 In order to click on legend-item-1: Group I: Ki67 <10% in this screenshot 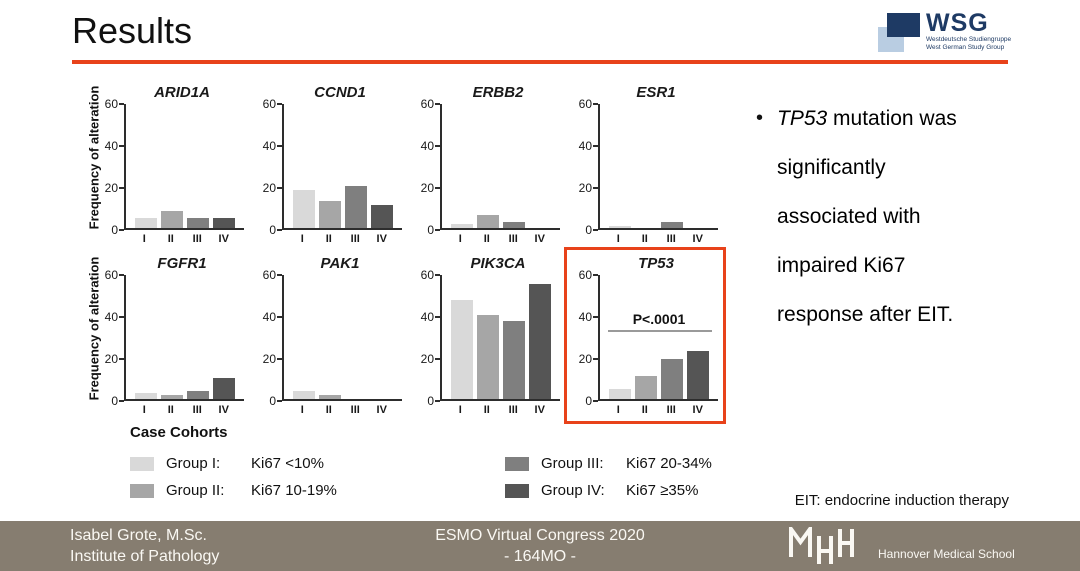, I will do `click(280, 463)`.